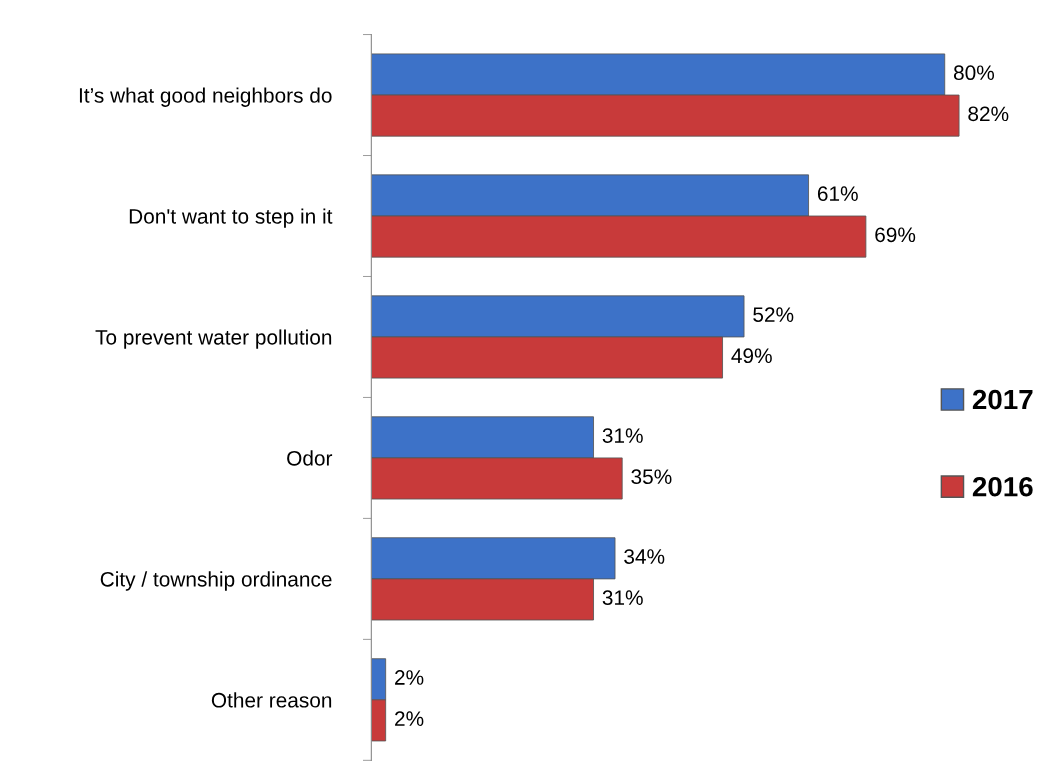 The image size is (1064, 768). Describe the element at coordinates (213, 339) in the screenshot. I see `y-tick-label: To prevent water pollution` at that location.